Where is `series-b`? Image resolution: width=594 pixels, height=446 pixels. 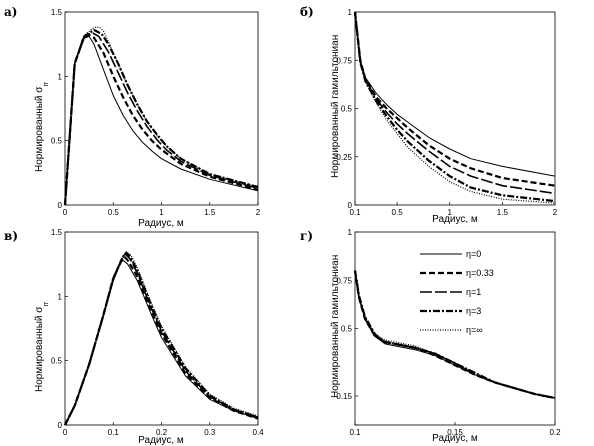 series-b is located at coordinates (454, 107).